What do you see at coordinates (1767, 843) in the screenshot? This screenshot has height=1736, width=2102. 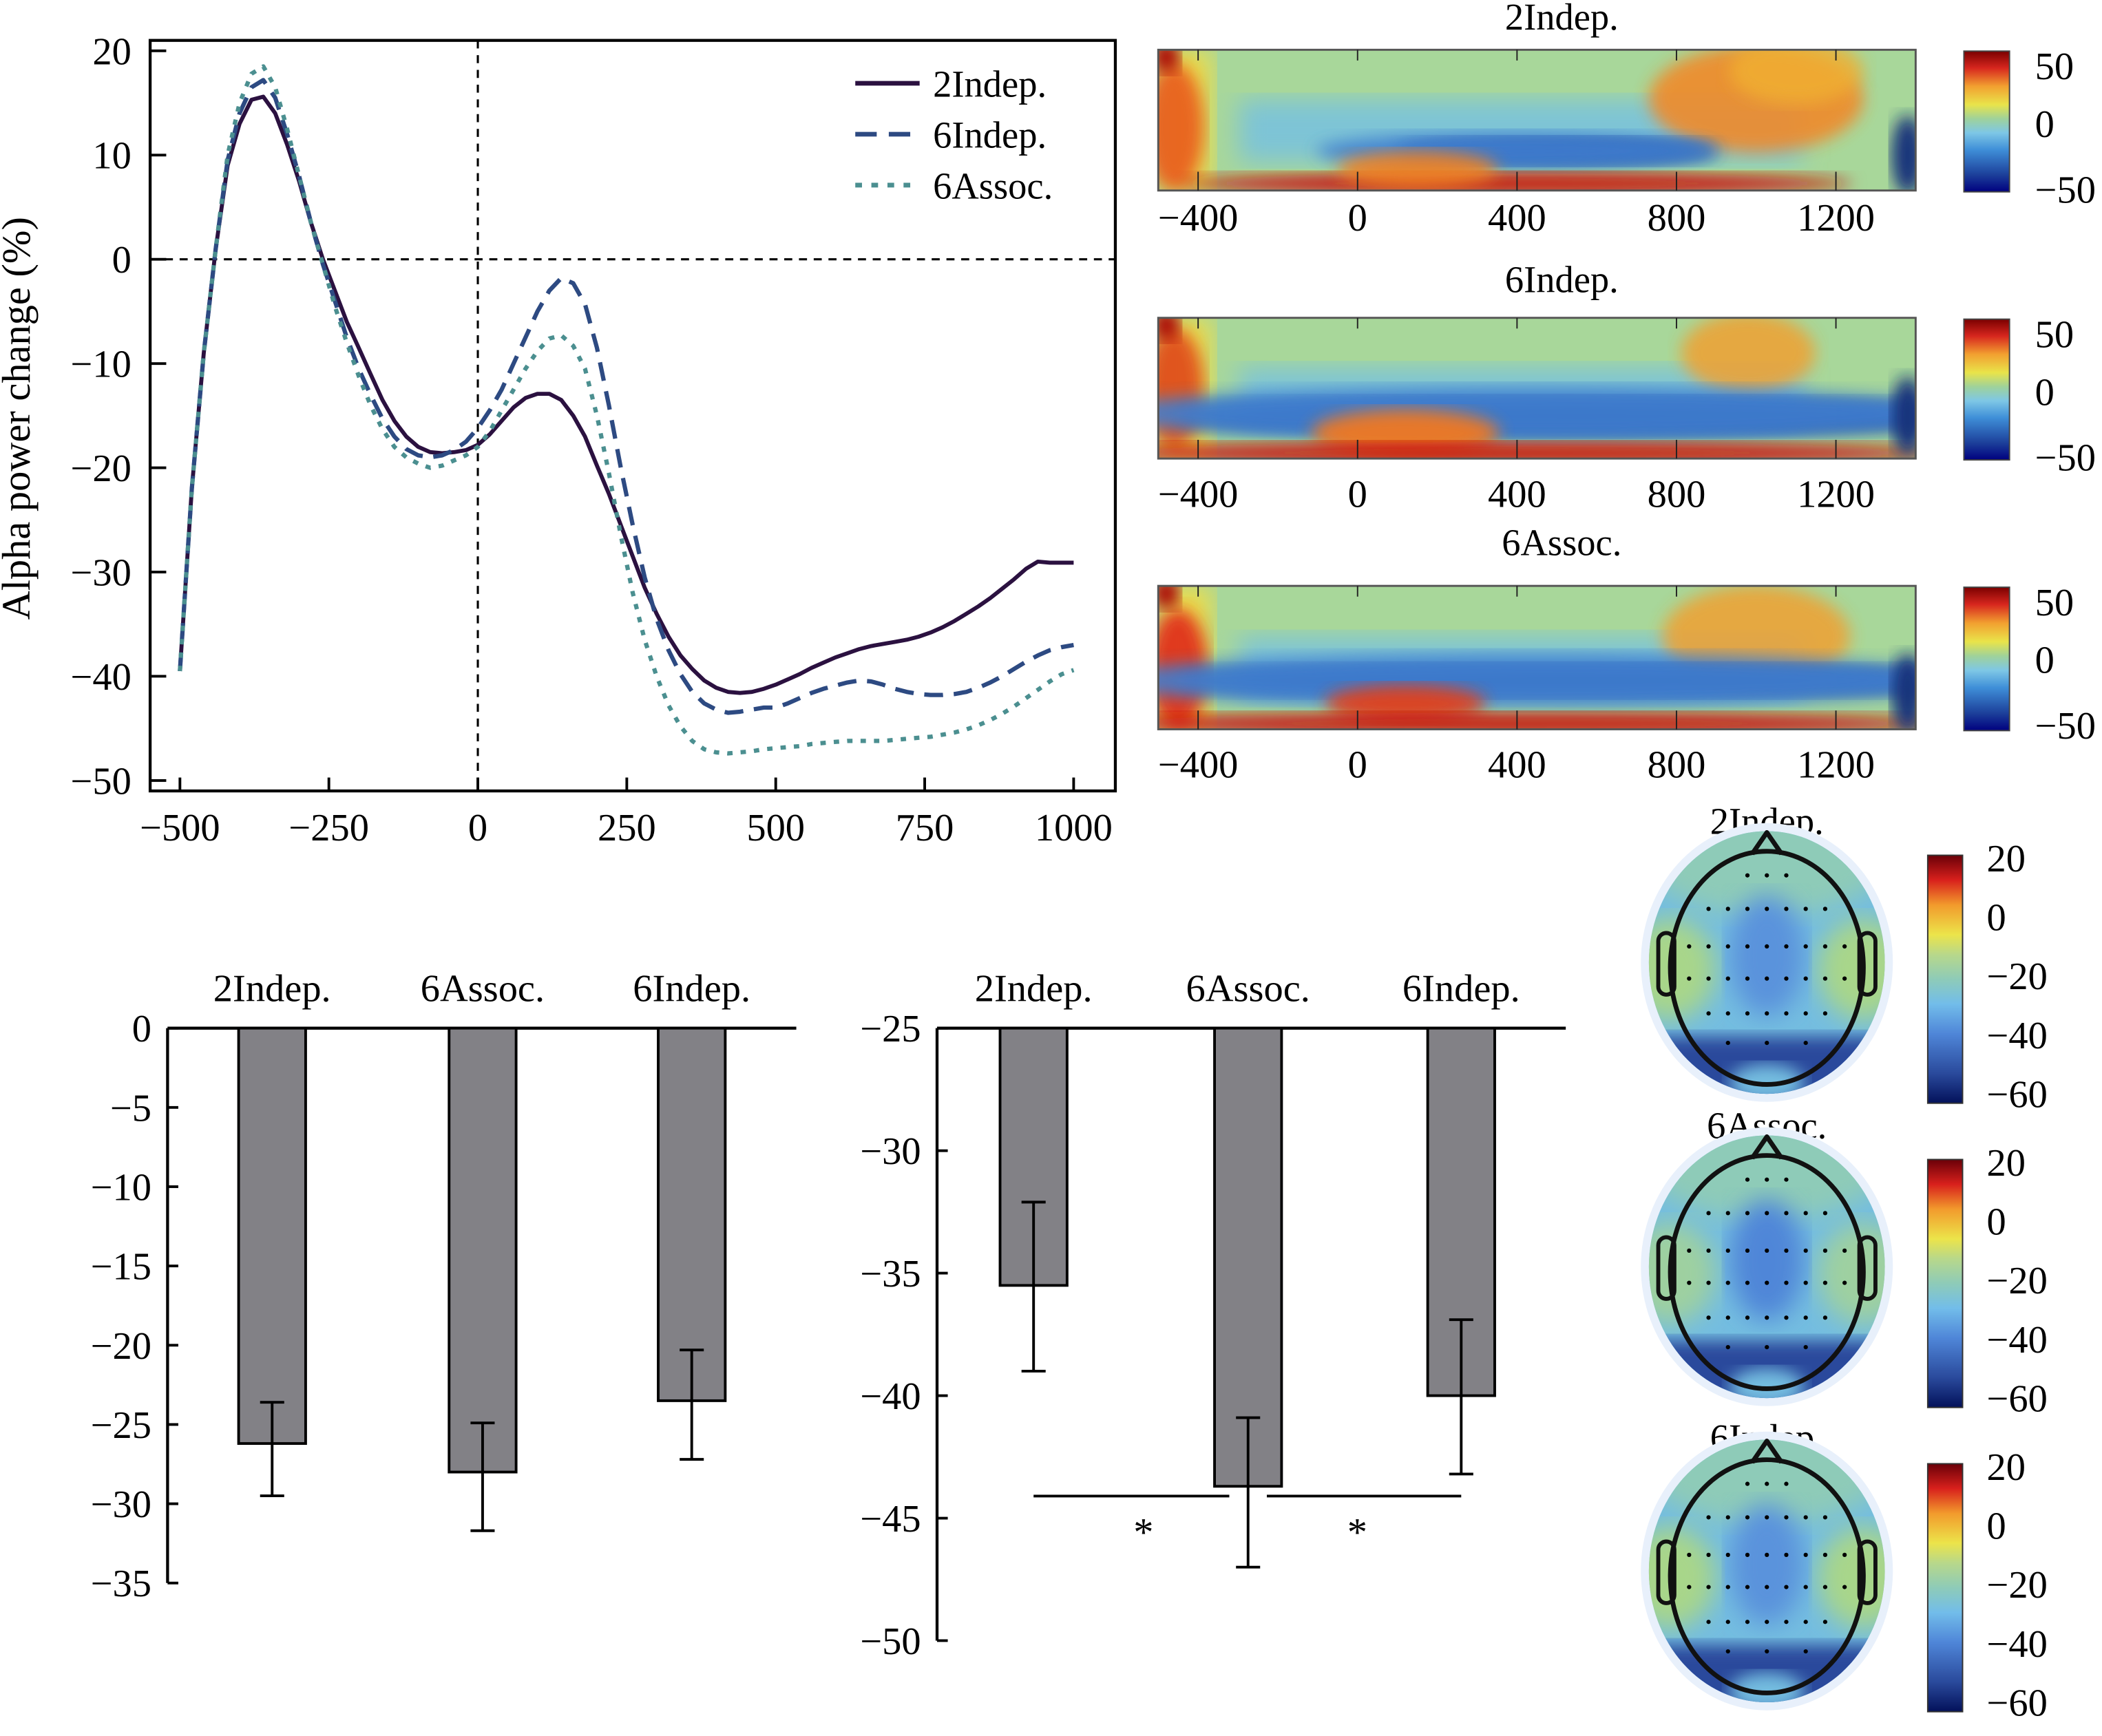 I see `nose-icon` at bounding box center [1767, 843].